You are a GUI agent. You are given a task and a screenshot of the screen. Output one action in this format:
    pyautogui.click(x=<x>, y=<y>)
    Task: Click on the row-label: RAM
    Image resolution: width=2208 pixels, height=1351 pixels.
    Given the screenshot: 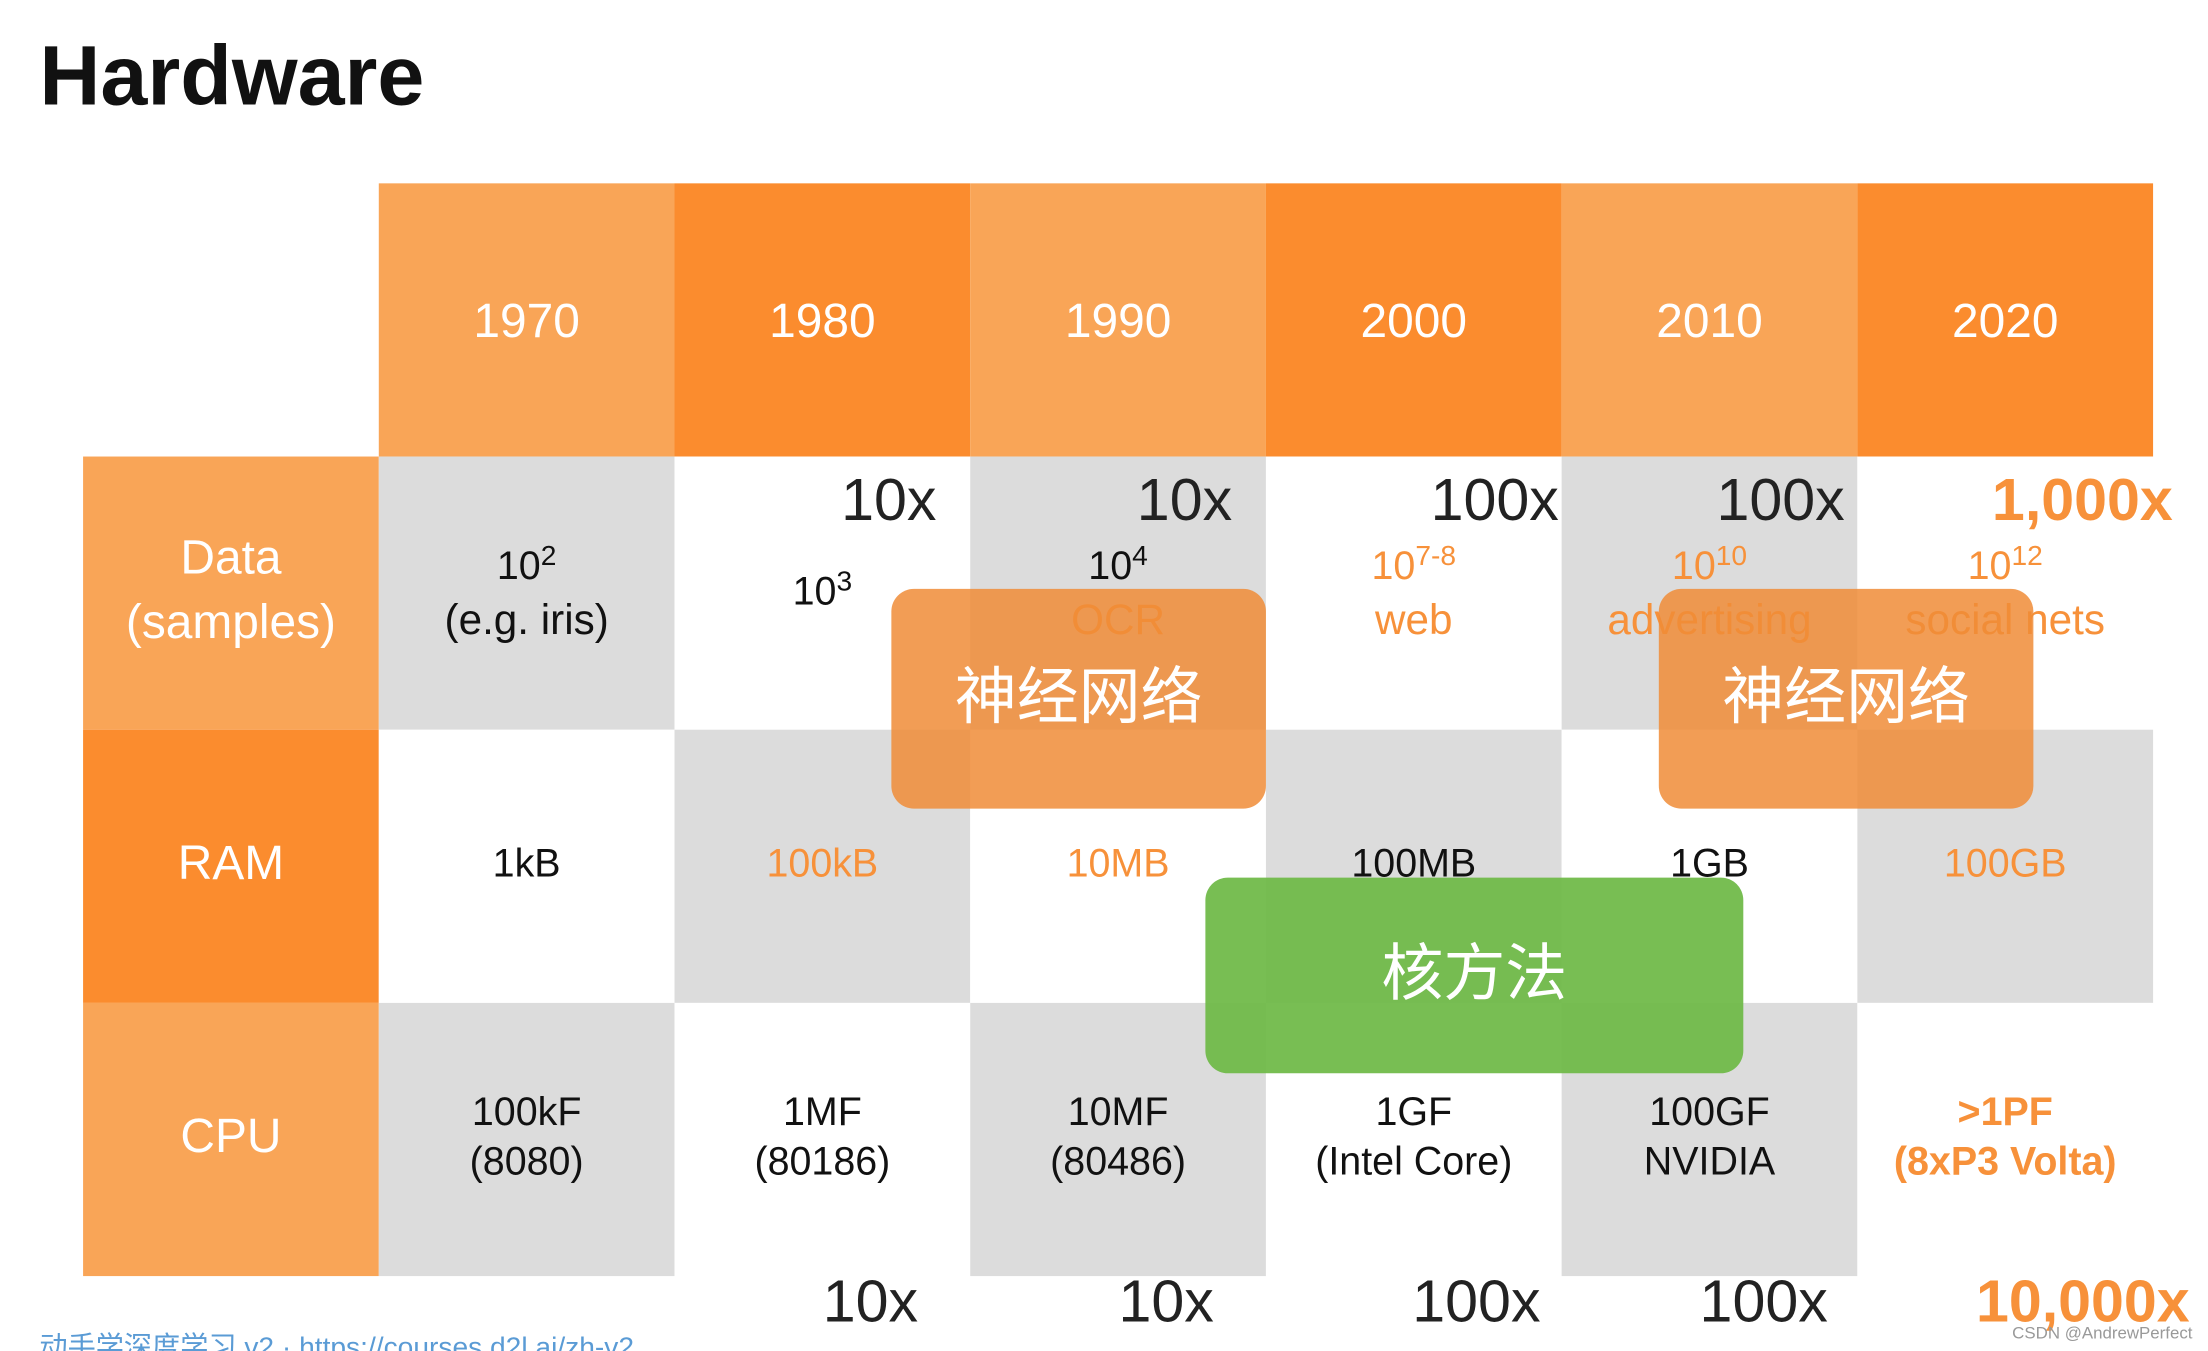 What is the action you would take?
    pyautogui.click(x=231, y=863)
    